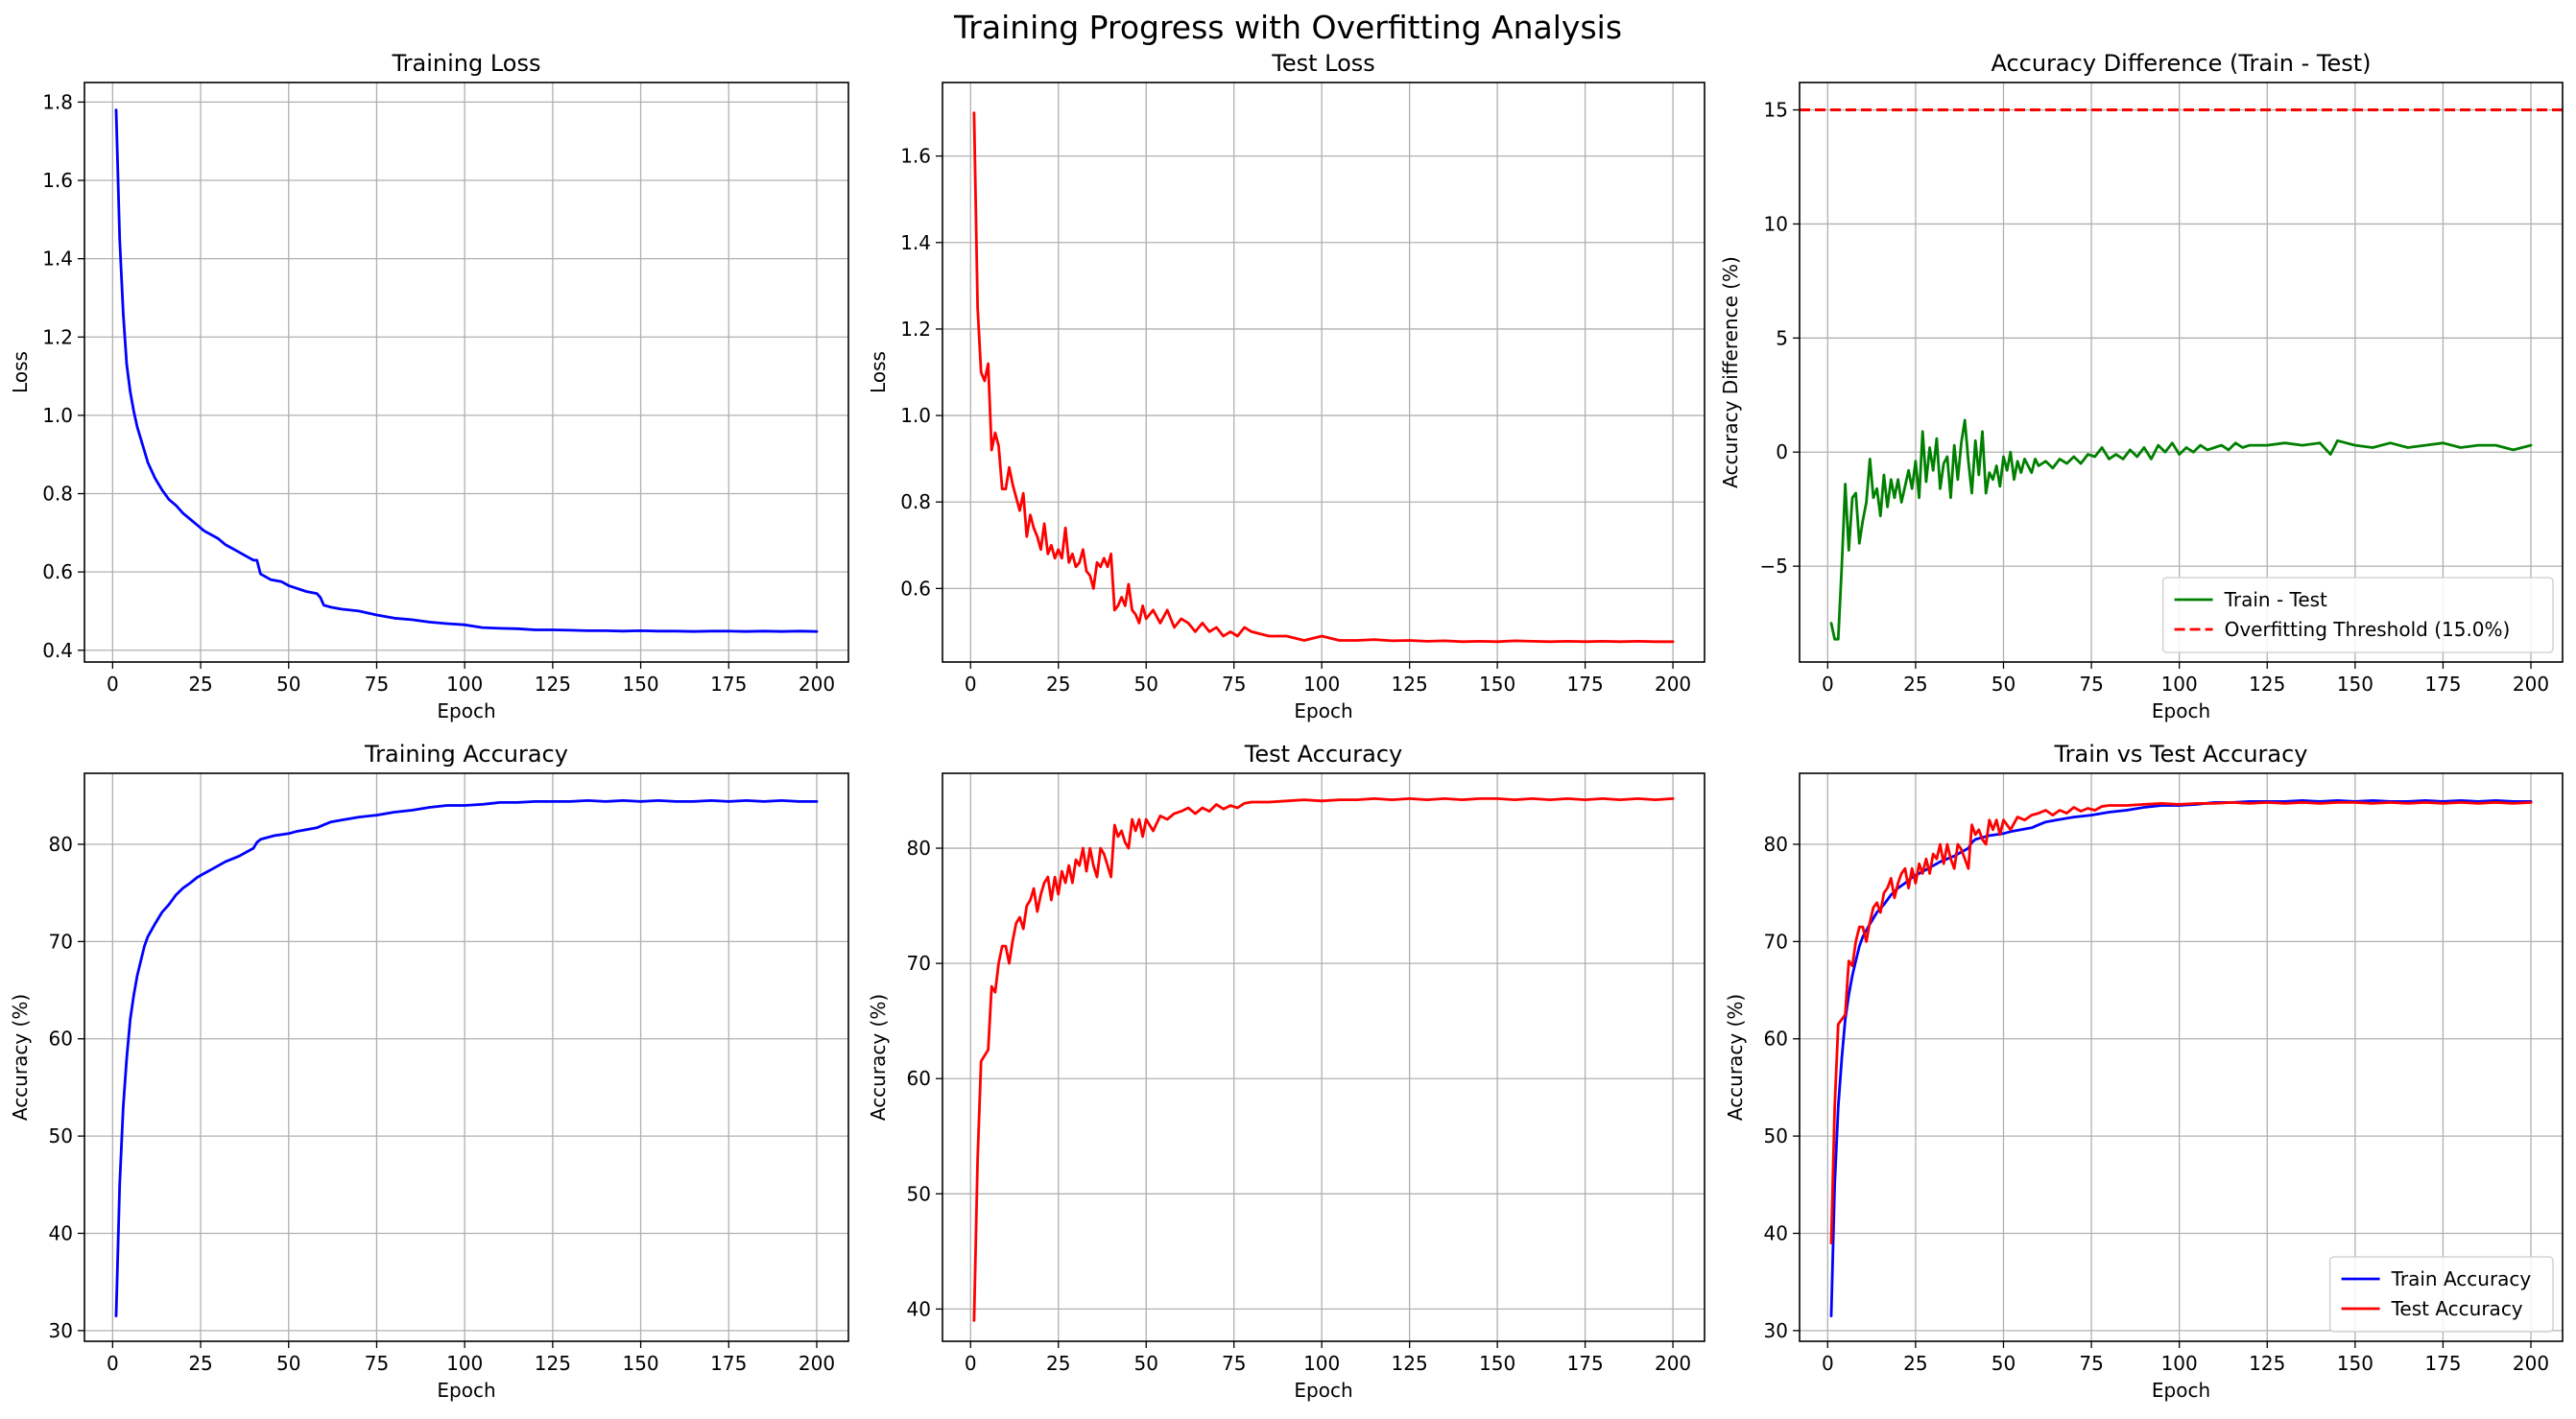 The image size is (2576, 1419). I want to click on chart-4-xtick-label: 150, so click(640, 1363).